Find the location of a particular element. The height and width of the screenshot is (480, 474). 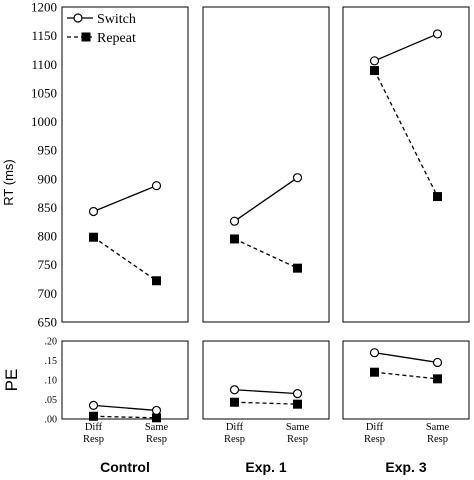

legend-repeat-marker is located at coordinates (86, 37).